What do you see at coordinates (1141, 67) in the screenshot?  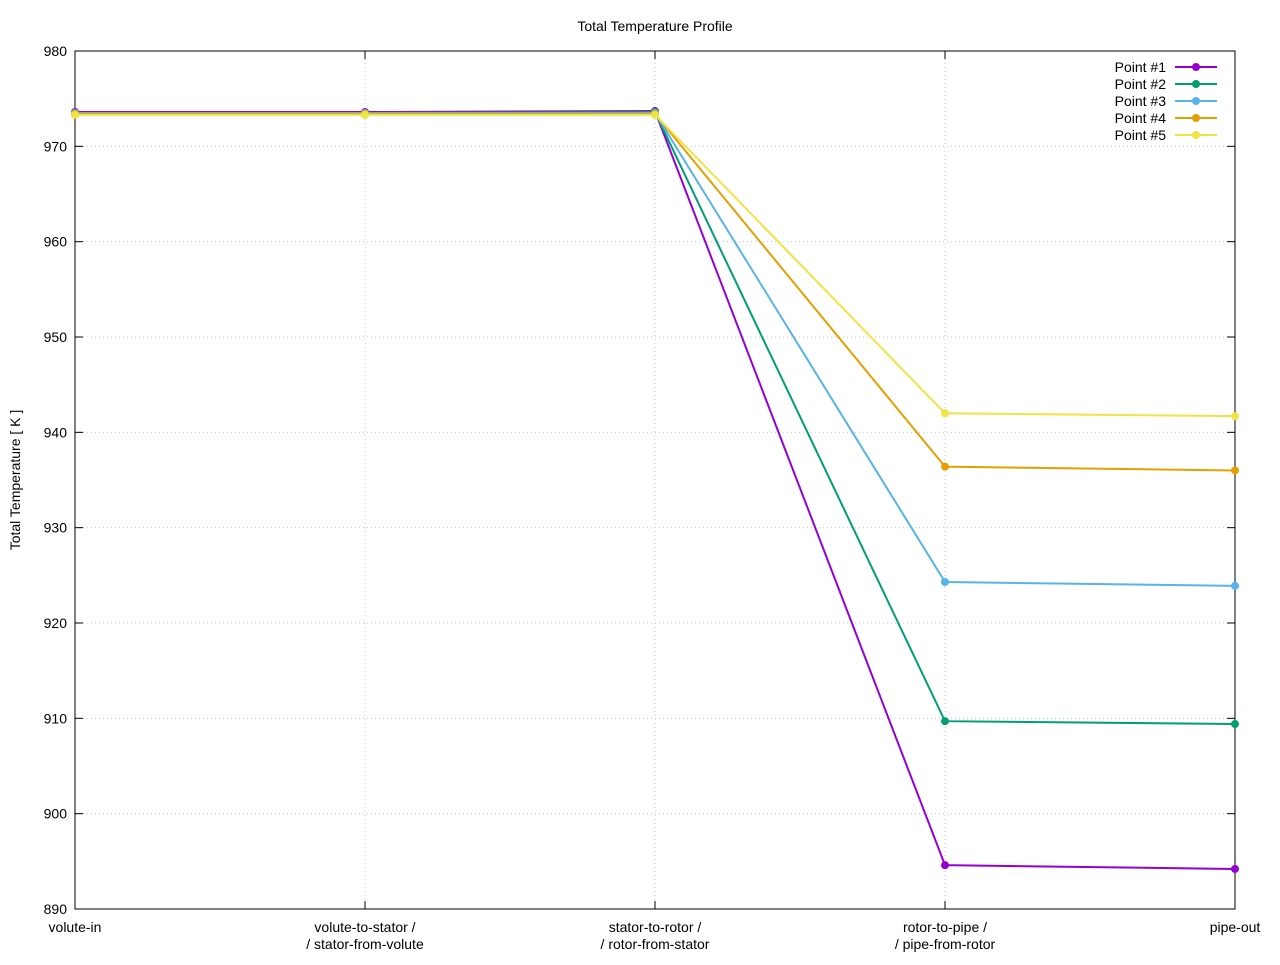 I see `legend-label: Point #1` at bounding box center [1141, 67].